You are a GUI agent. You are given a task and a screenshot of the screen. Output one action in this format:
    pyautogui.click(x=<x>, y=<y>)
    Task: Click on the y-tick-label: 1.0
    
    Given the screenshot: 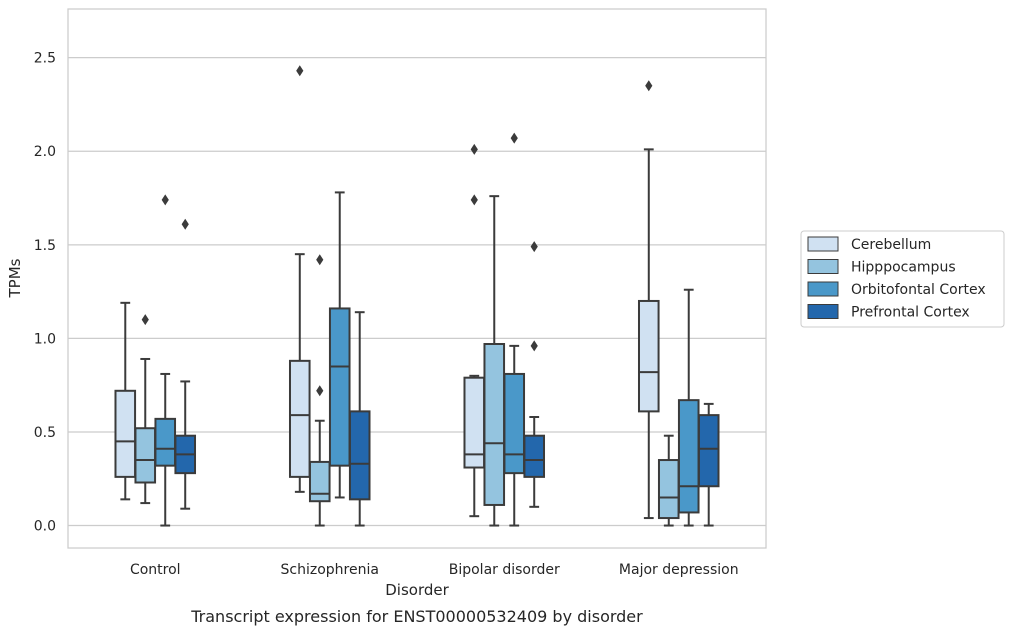 What is the action you would take?
    pyautogui.click(x=45, y=339)
    